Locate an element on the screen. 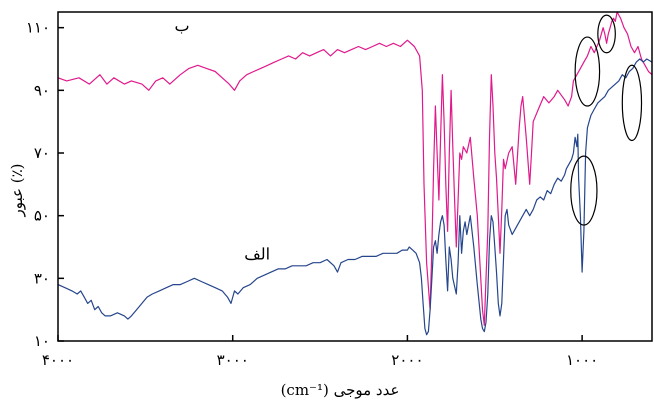  y-tick-label: ۵۰ is located at coordinates (42, 216).